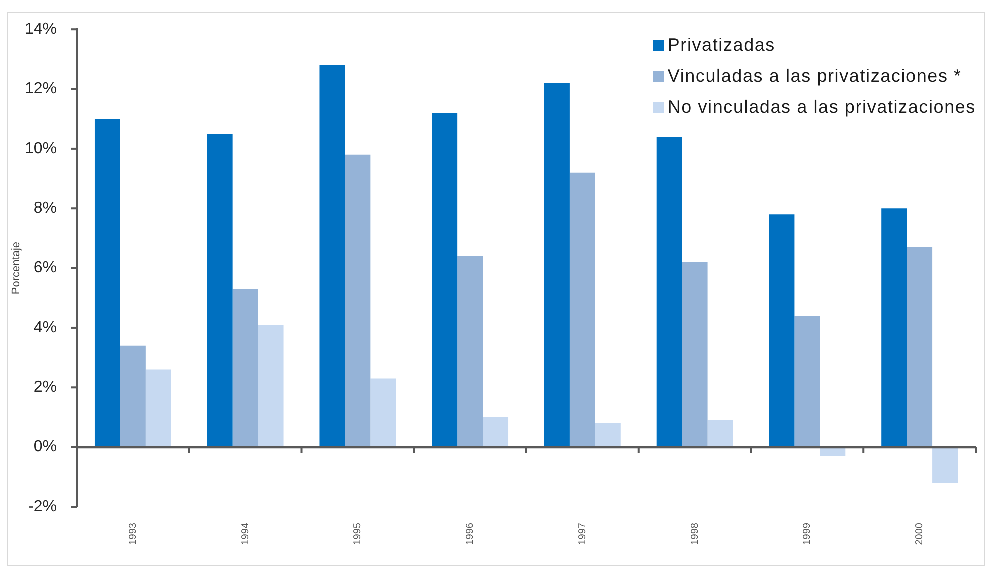  Describe the element at coordinates (822, 107) in the screenshot. I see `legend-label: No vinculadas a las privatizaciones` at that location.